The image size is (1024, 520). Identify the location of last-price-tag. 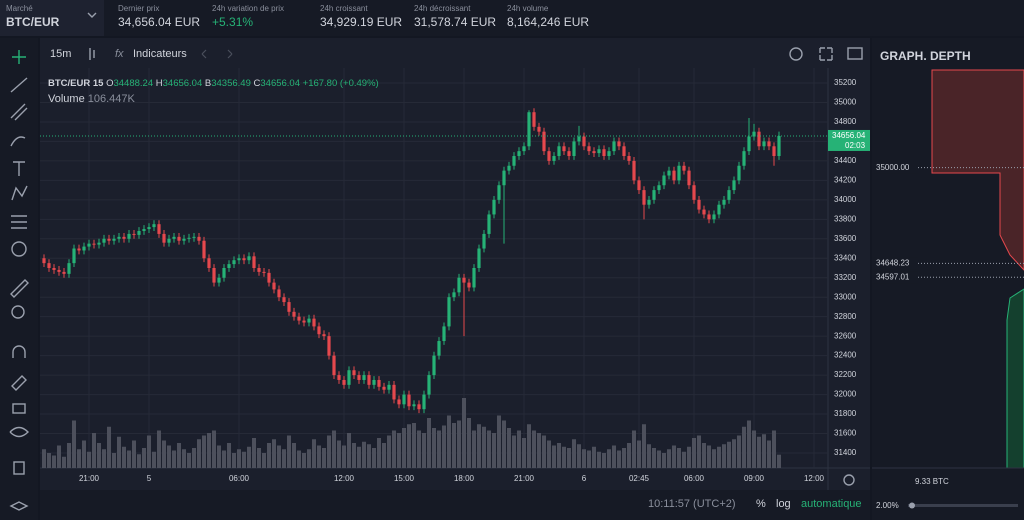
(849, 140).